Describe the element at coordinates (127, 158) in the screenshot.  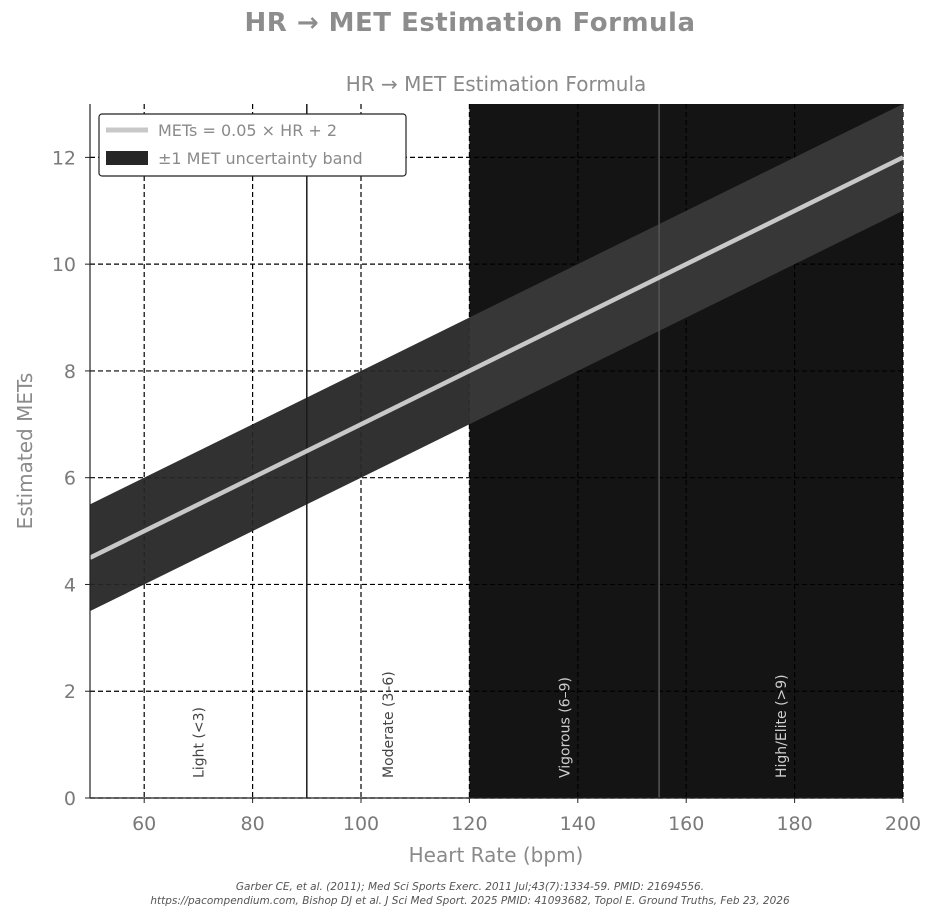
I see `legend-band-swatch` at that location.